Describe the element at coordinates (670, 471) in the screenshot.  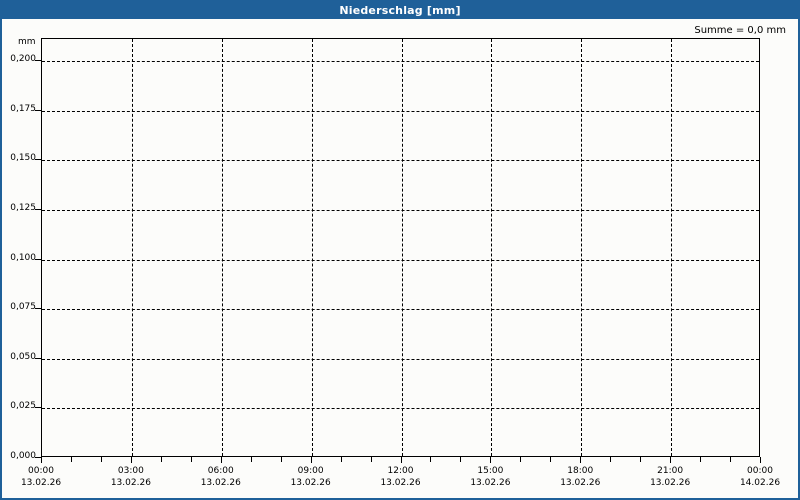
I see `x-axis-tick-time: 21:00` at that location.